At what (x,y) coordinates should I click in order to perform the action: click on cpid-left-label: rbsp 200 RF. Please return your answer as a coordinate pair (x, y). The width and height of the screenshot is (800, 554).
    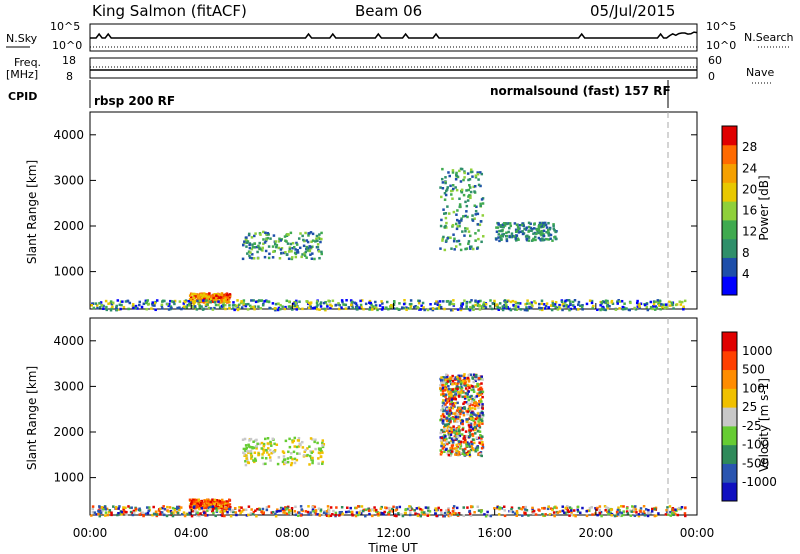
    Looking at the image, I should click on (134, 101).